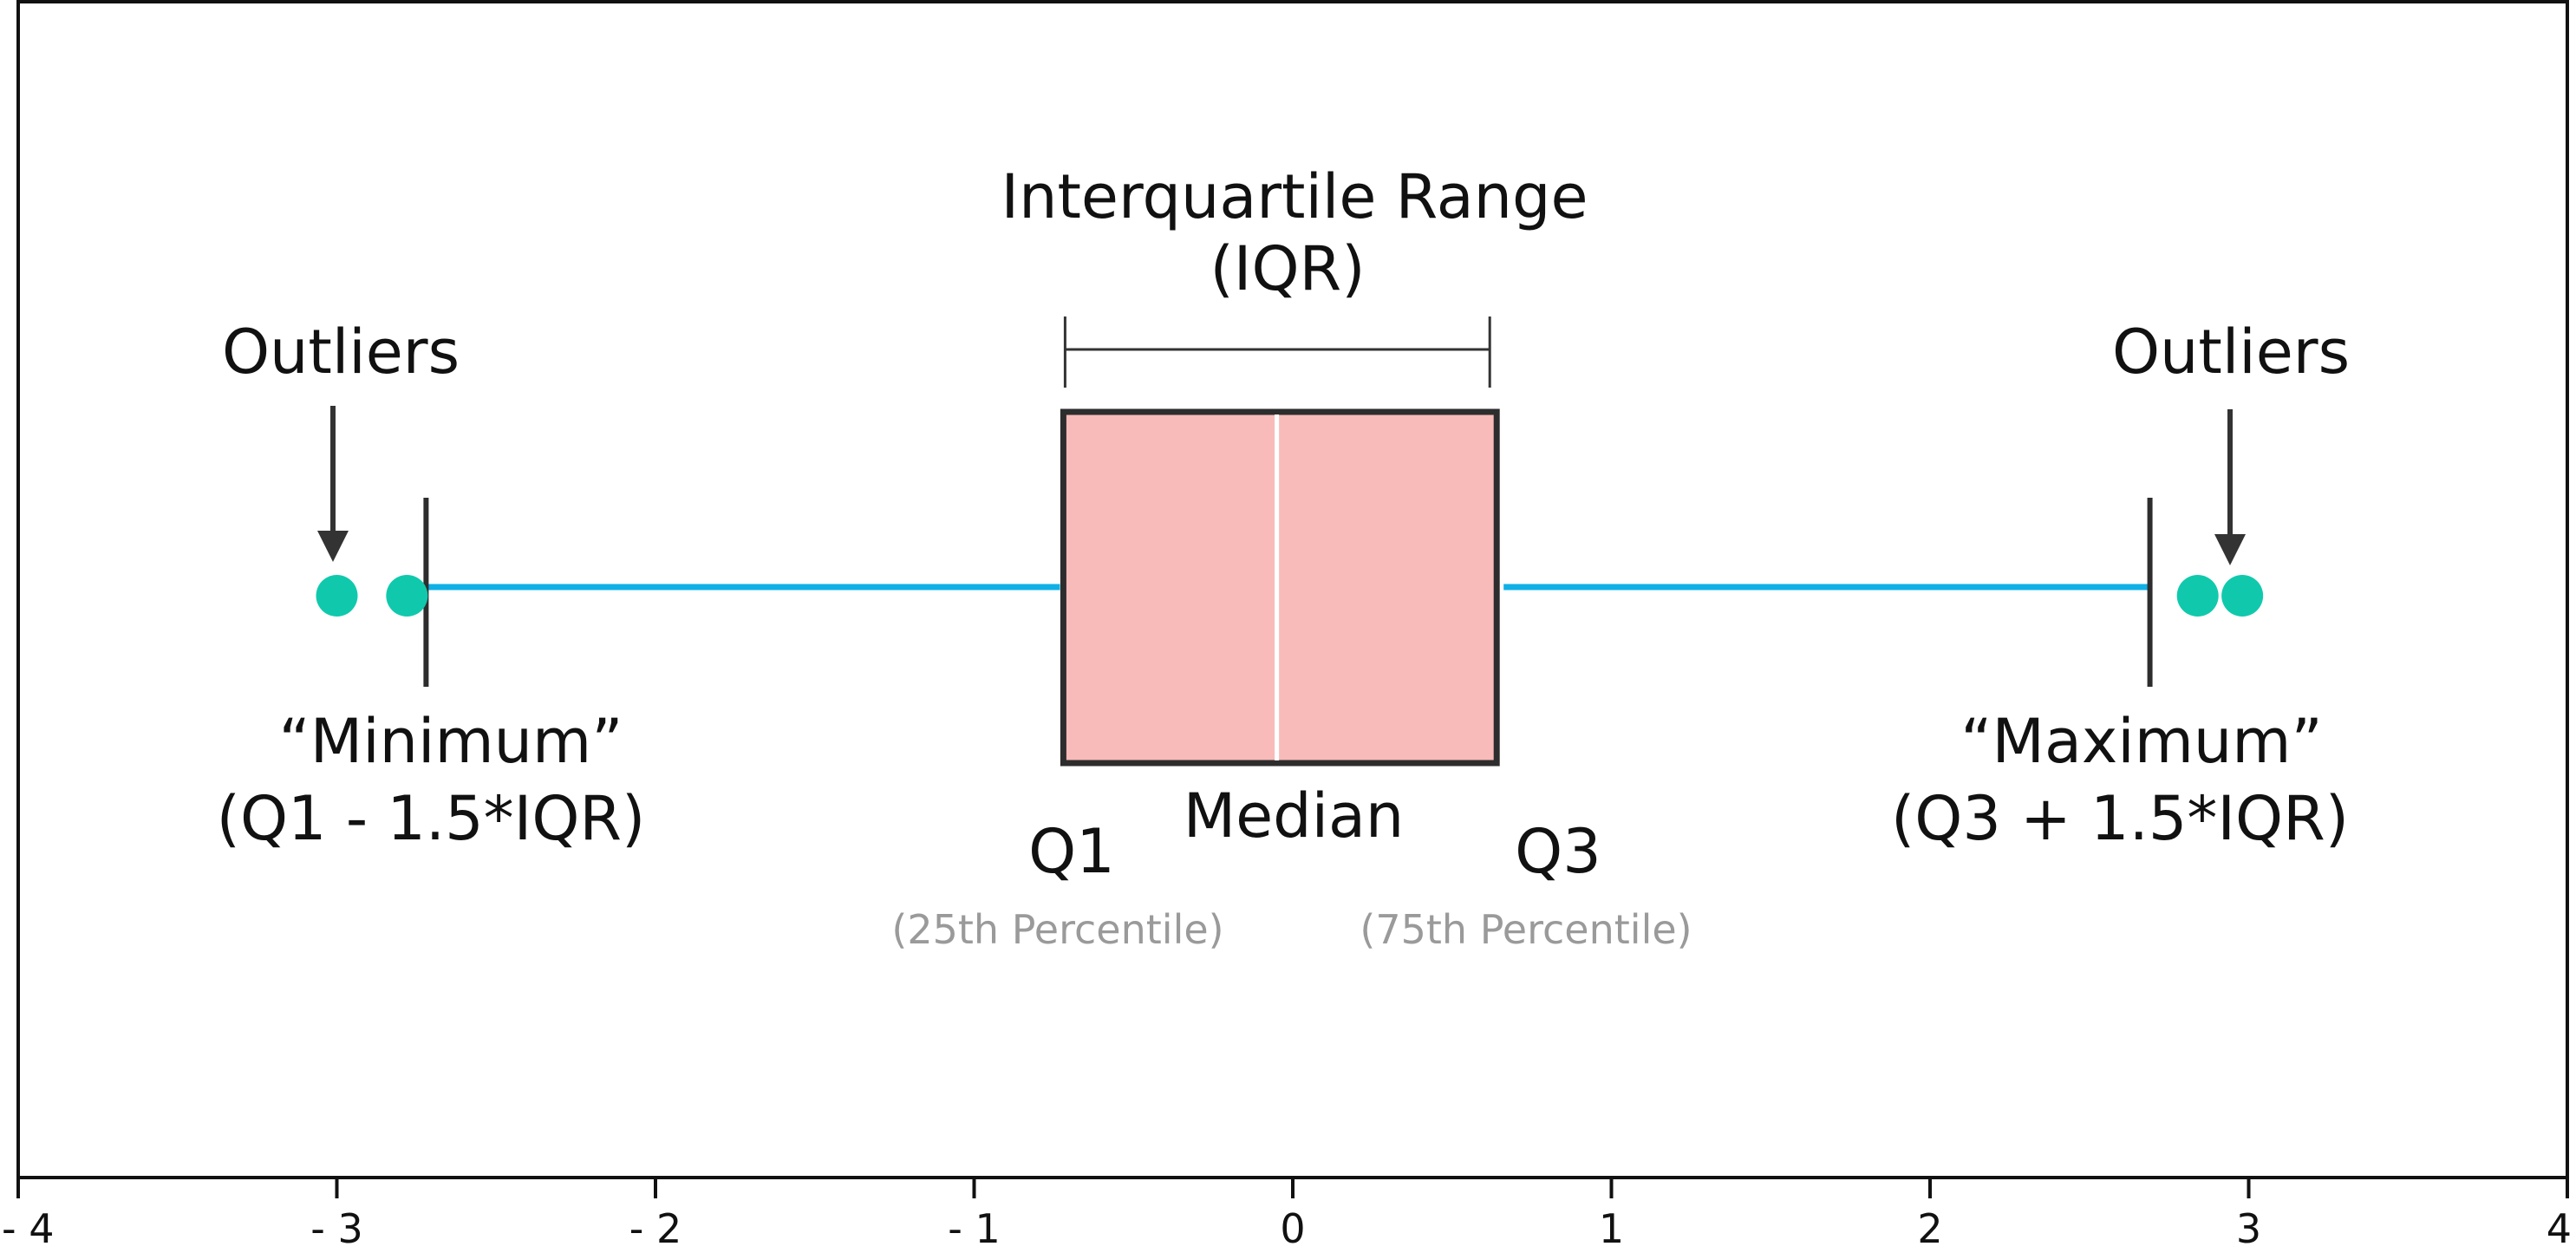  What do you see at coordinates (29, 1228) in the screenshot?
I see `axis-tick-label: - 4` at bounding box center [29, 1228].